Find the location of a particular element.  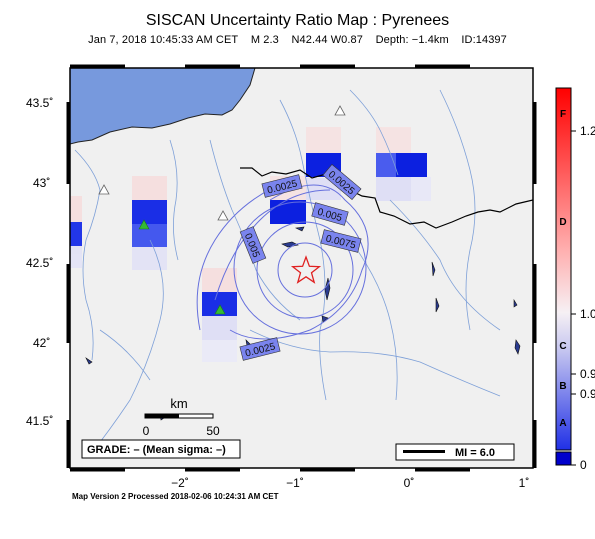

colorbar-values: 1.2 1.0 0.9 0.9 0 is located at coordinates (587, 298).